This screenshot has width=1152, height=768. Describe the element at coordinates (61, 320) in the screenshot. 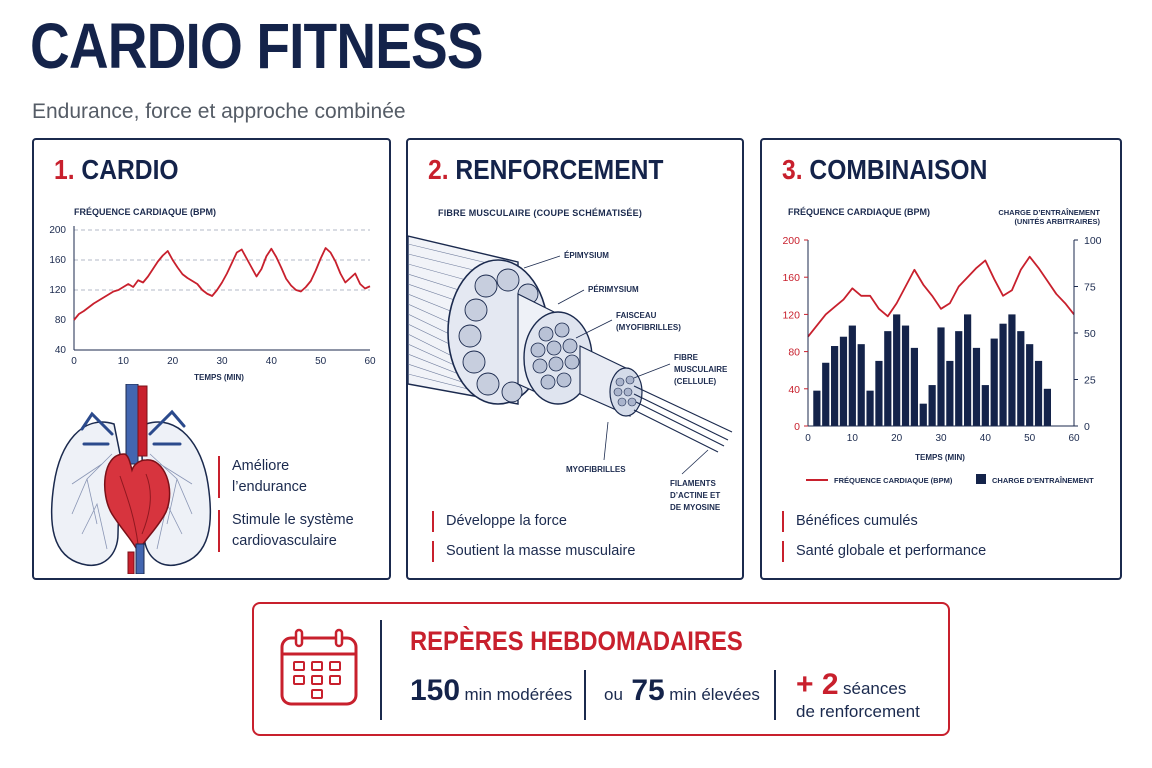

I see `y-tick-label: 80` at that location.